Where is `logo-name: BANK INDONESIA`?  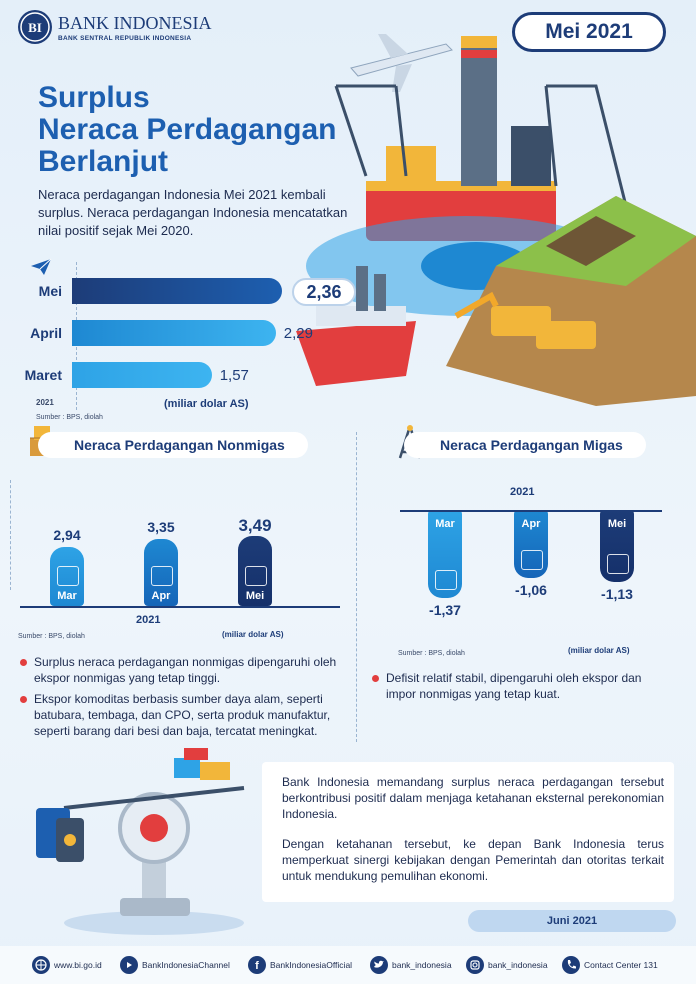
logo-name: BANK INDONESIA is located at coordinates (135, 23).